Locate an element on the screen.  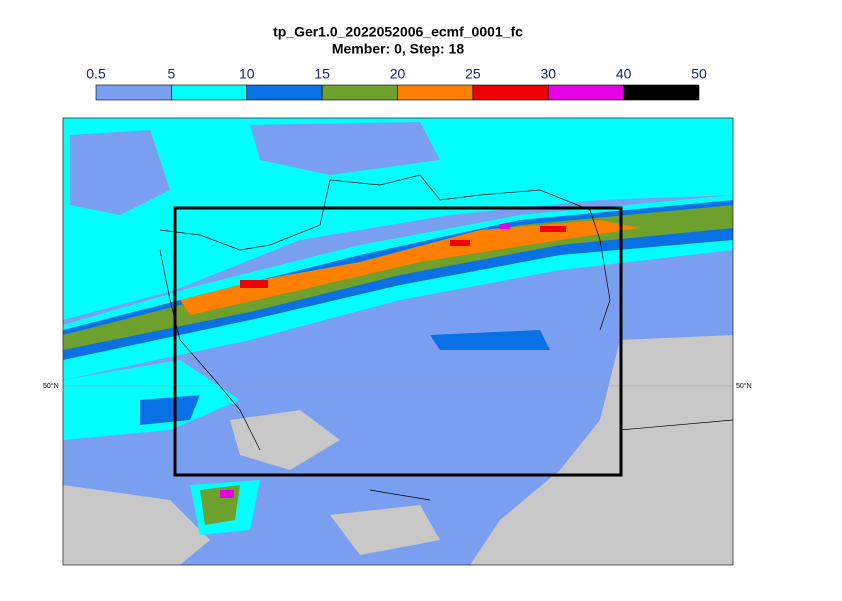
colorbar: 0.5 5 10 15 20 25 30 40 50 is located at coordinates (396, 83).